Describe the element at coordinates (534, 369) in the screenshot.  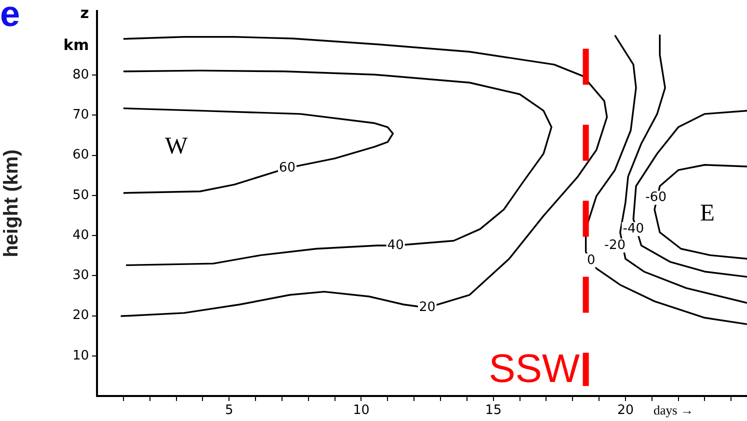
I see `ref-line-label: SSW` at that location.